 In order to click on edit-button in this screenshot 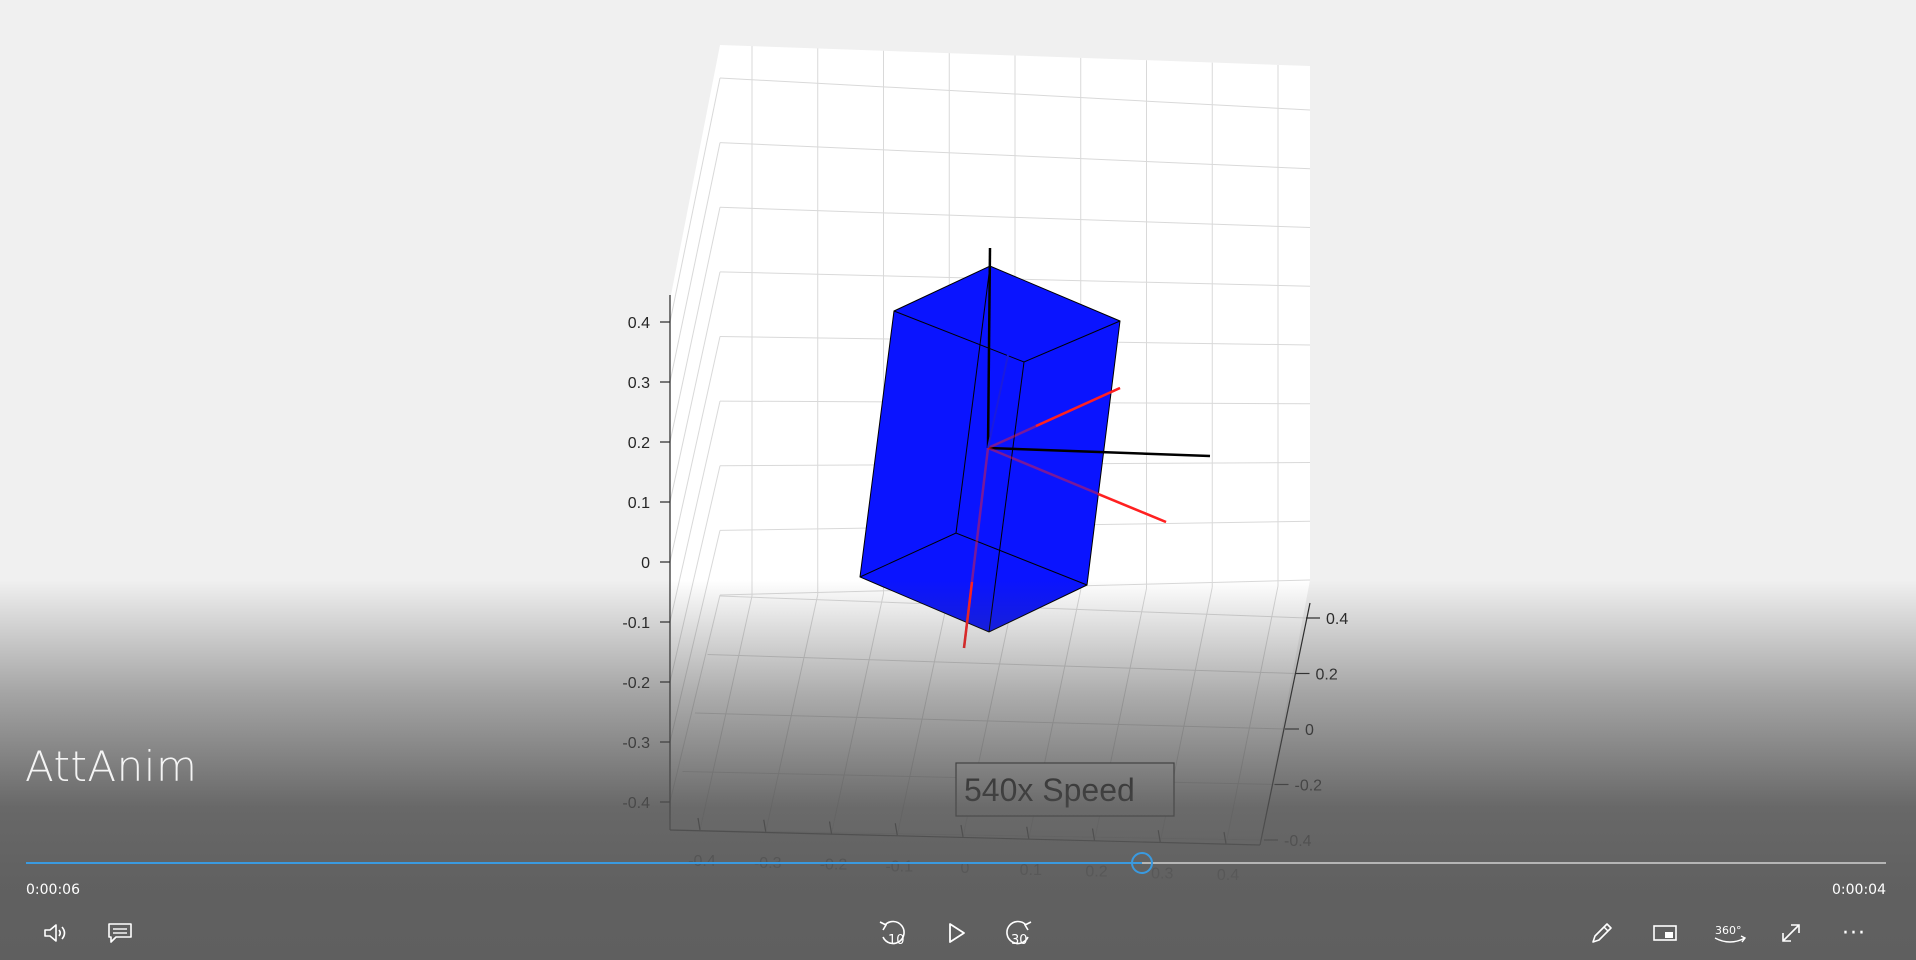, I will do `click(1602, 933)`.